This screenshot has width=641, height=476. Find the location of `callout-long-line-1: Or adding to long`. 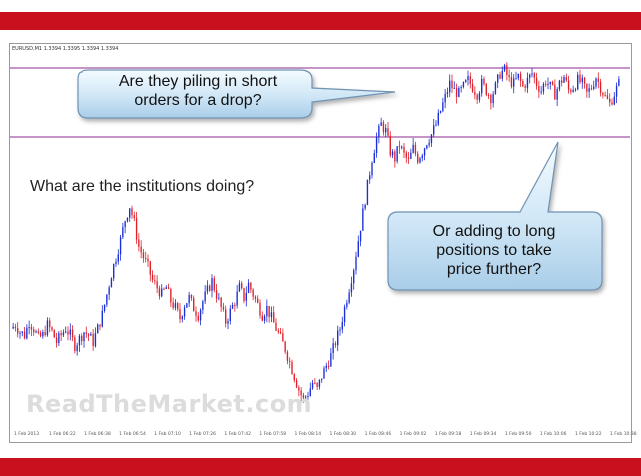

callout-long-line-1: Or adding to long is located at coordinates (494, 231).